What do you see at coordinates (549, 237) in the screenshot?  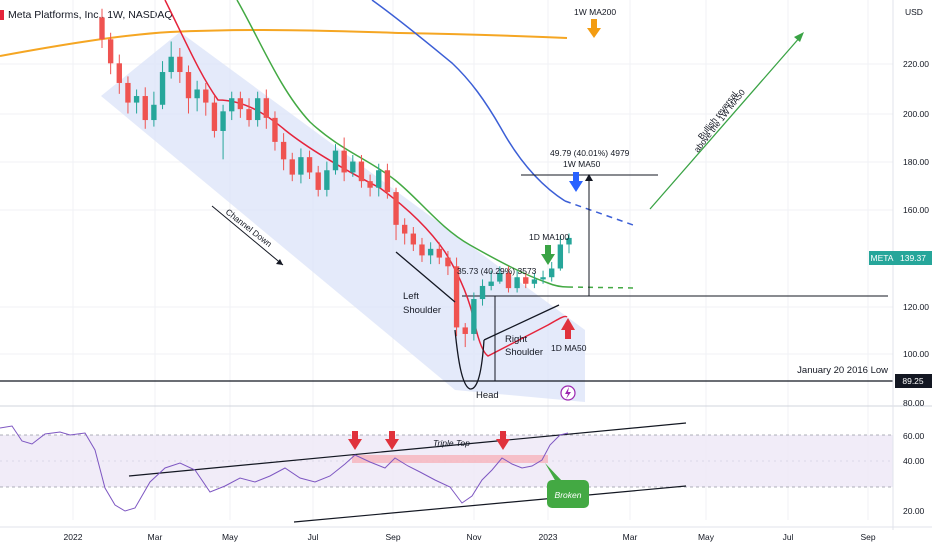 I see `ma100d-label: 1D MA100` at bounding box center [549, 237].